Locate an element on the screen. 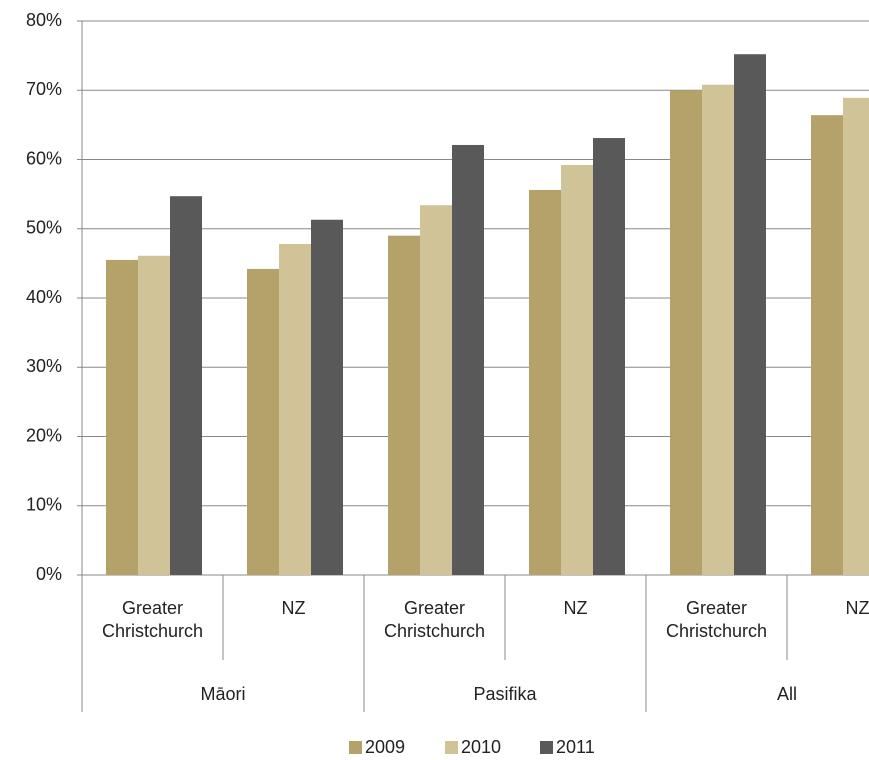 The width and height of the screenshot is (869, 760). legend-label: 2009 is located at coordinates (385, 747).